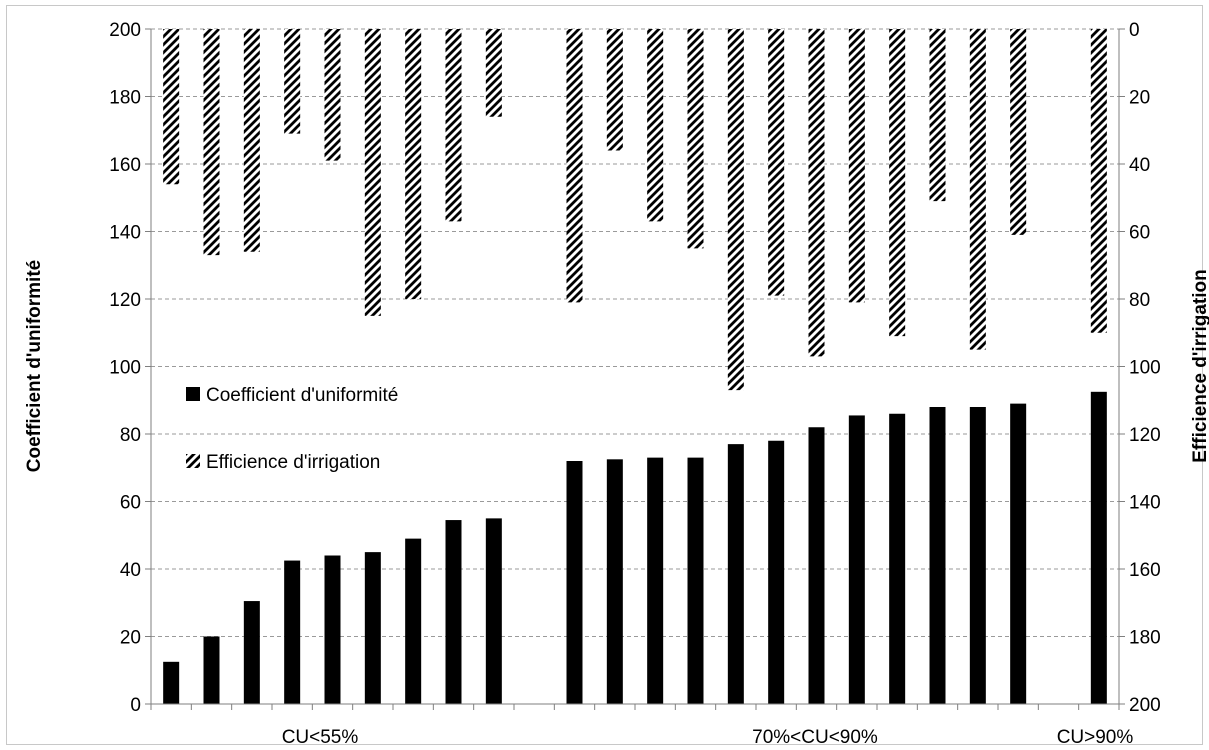 The height and width of the screenshot is (750, 1209). What do you see at coordinates (130, 638) in the screenshot?
I see `y-tick-label: 20` at bounding box center [130, 638].